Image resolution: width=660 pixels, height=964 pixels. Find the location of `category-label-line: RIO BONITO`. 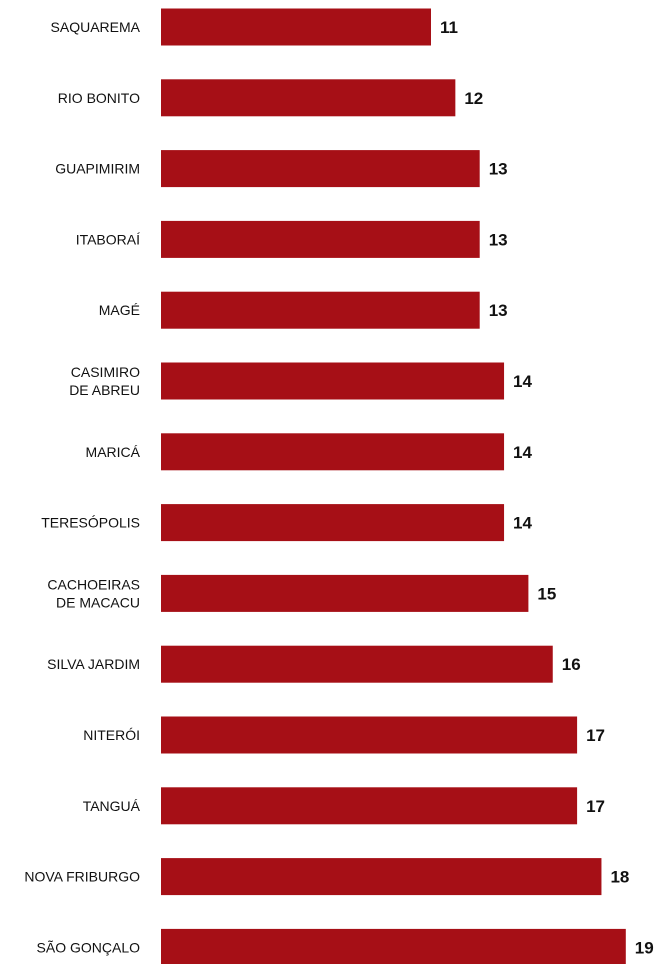

category-label-line: RIO BONITO is located at coordinates (99, 98).